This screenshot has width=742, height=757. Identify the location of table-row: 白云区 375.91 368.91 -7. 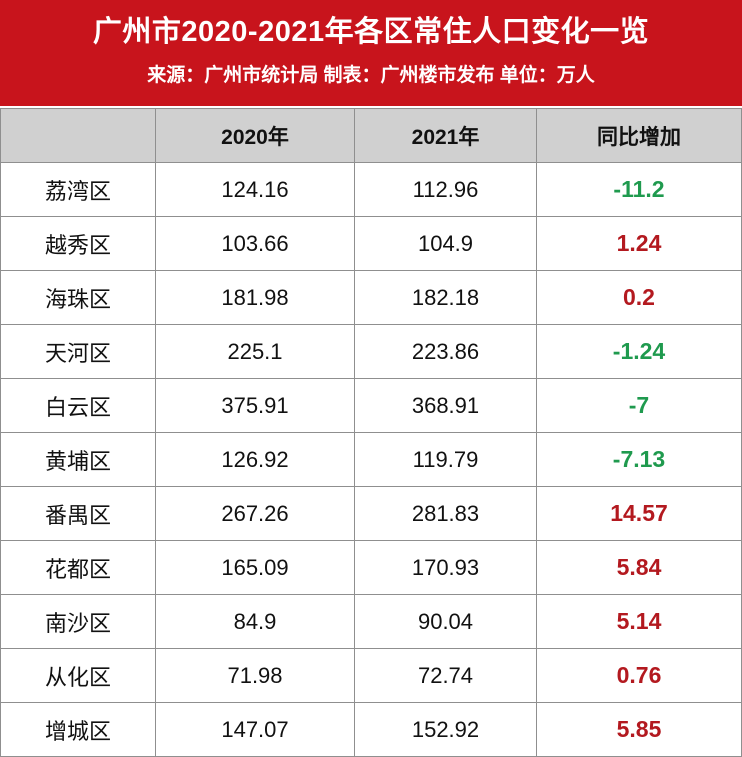
(371, 405).